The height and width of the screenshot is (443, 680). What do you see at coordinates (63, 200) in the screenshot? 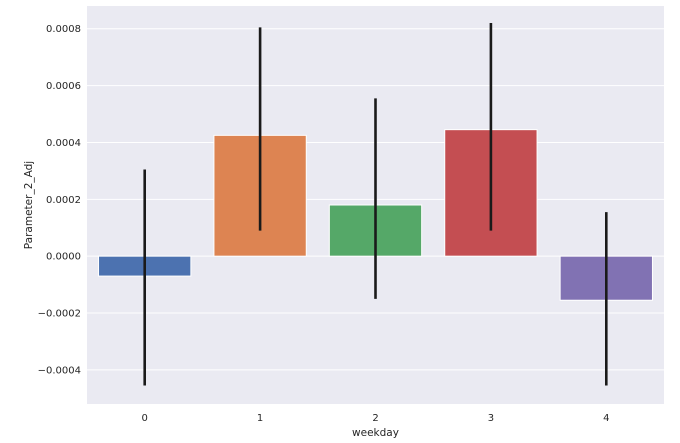
I see `y-tick-label: 0.0002` at bounding box center [63, 200].